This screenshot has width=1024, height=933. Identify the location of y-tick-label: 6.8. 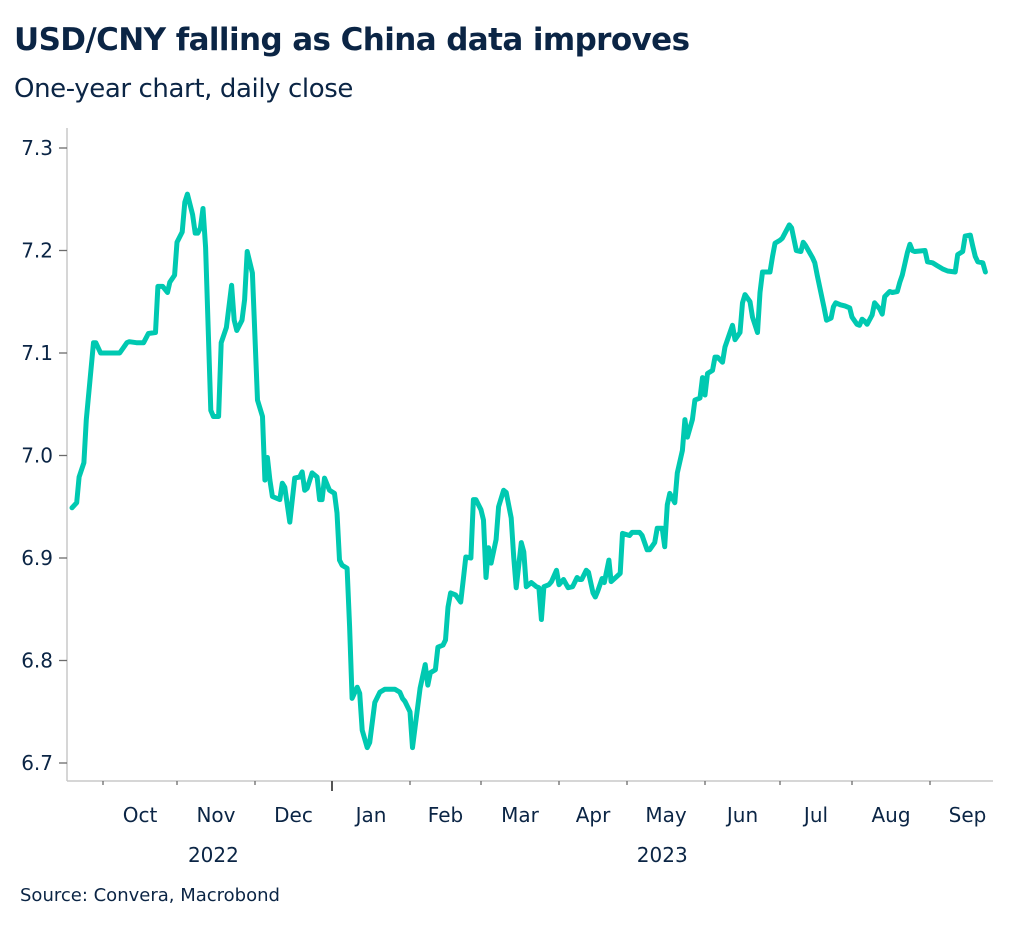
(37, 661).